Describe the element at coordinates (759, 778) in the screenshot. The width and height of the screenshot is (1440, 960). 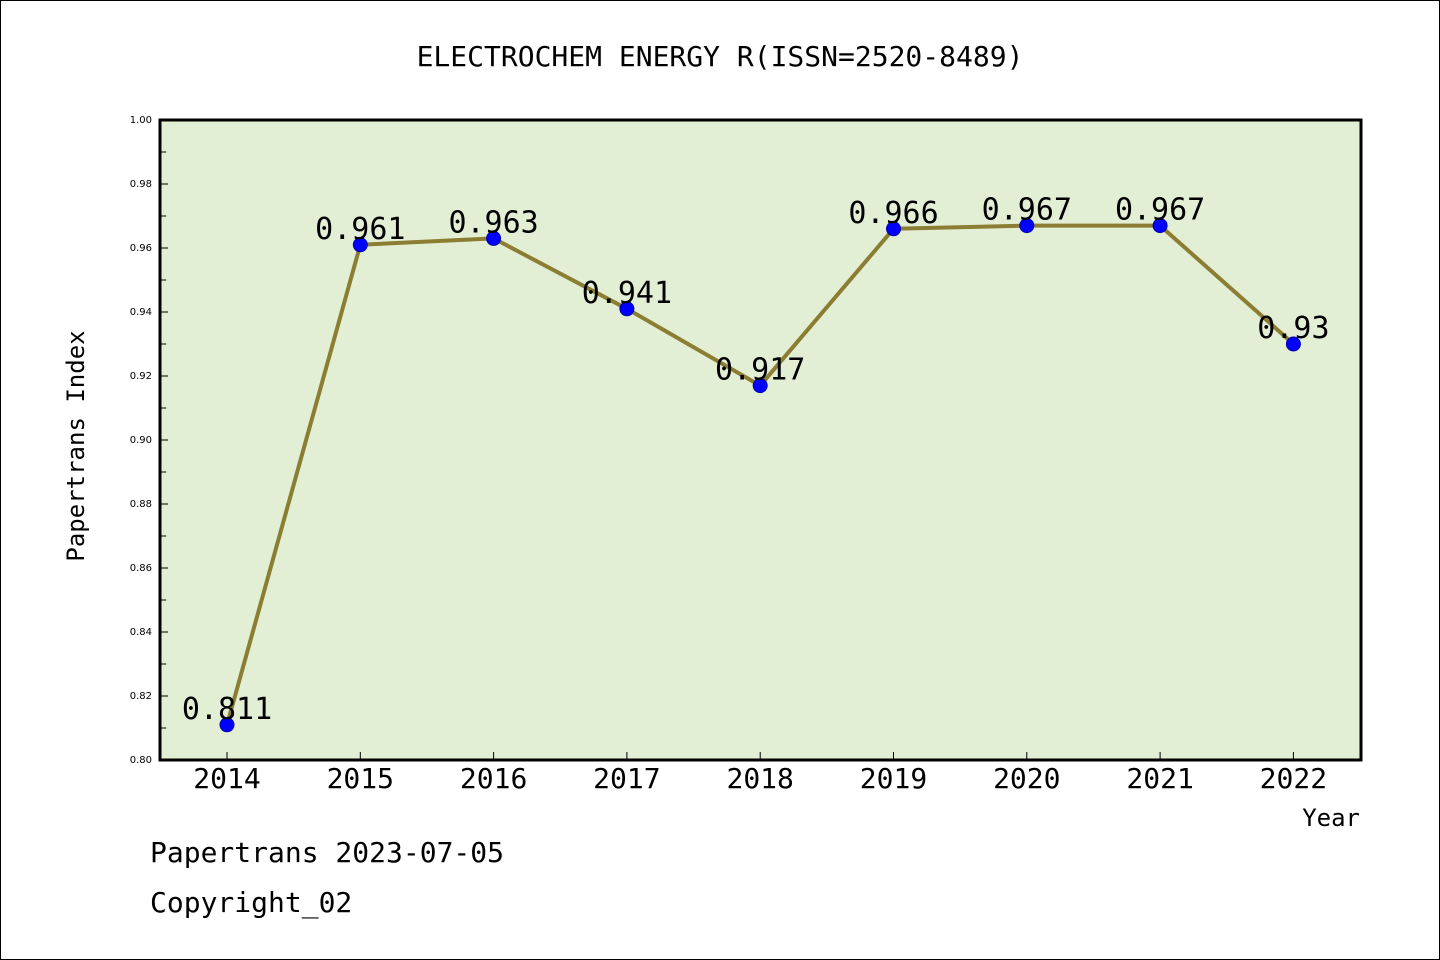
I see `x-tick-label: 2018` at that location.